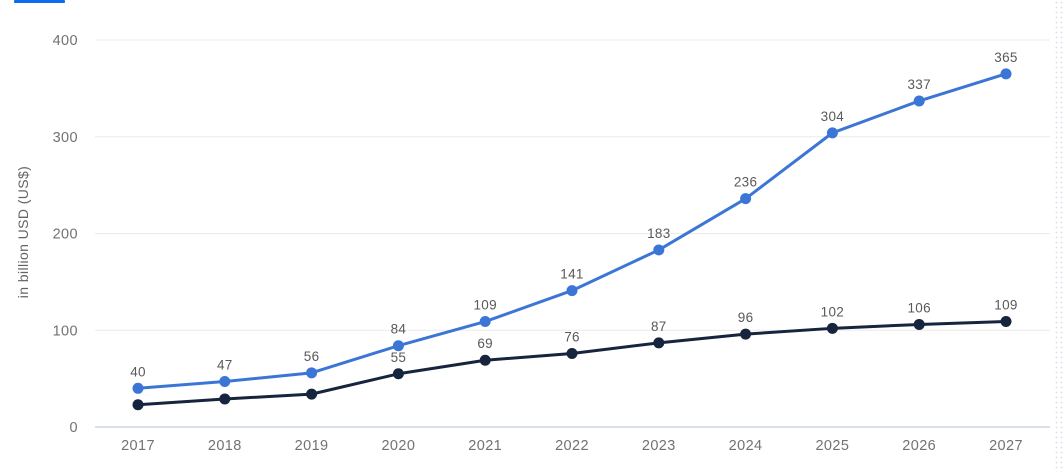  What do you see at coordinates (74, 428) in the screenshot?
I see `y-tick-label: 0` at bounding box center [74, 428].